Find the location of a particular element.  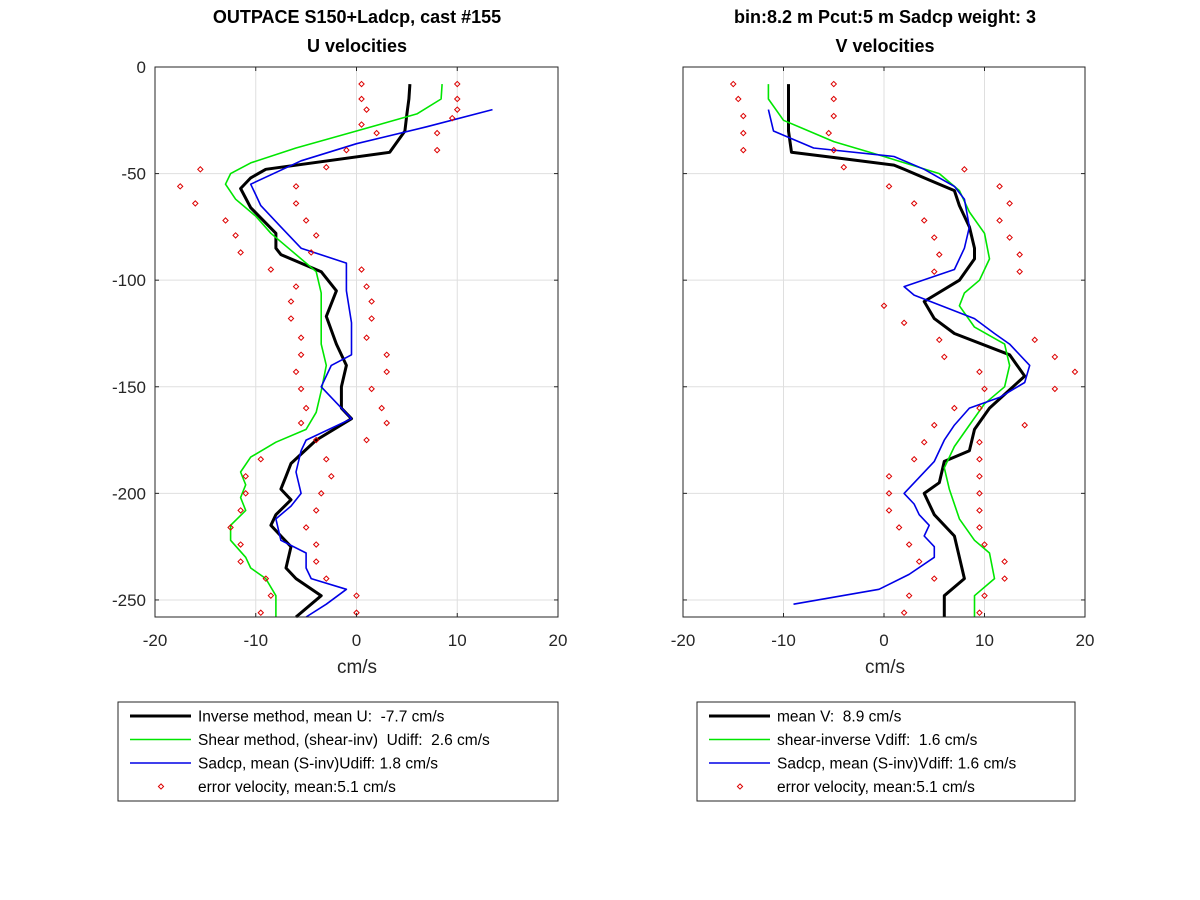

legend-label: error velocity, mean:5.1 cm/s is located at coordinates (297, 787).